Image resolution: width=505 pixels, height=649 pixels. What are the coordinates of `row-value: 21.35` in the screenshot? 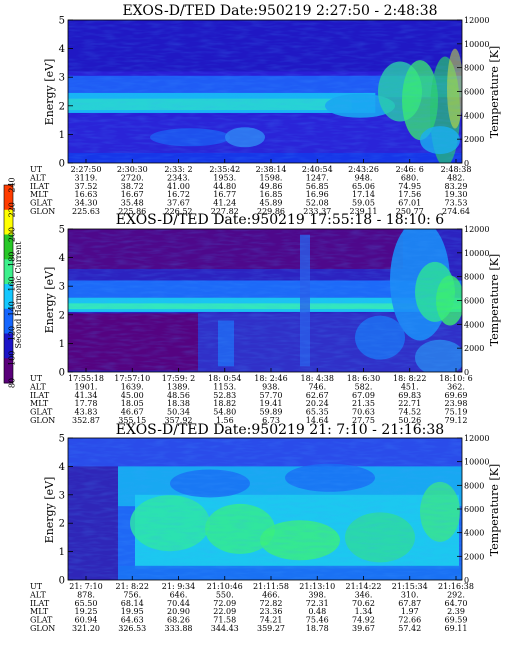 It's located at (363, 403).